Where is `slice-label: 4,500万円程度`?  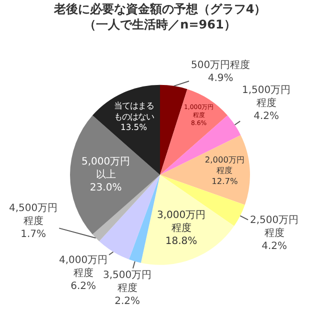
slice-label: 4,500万円程度 is located at coordinates (33, 215).